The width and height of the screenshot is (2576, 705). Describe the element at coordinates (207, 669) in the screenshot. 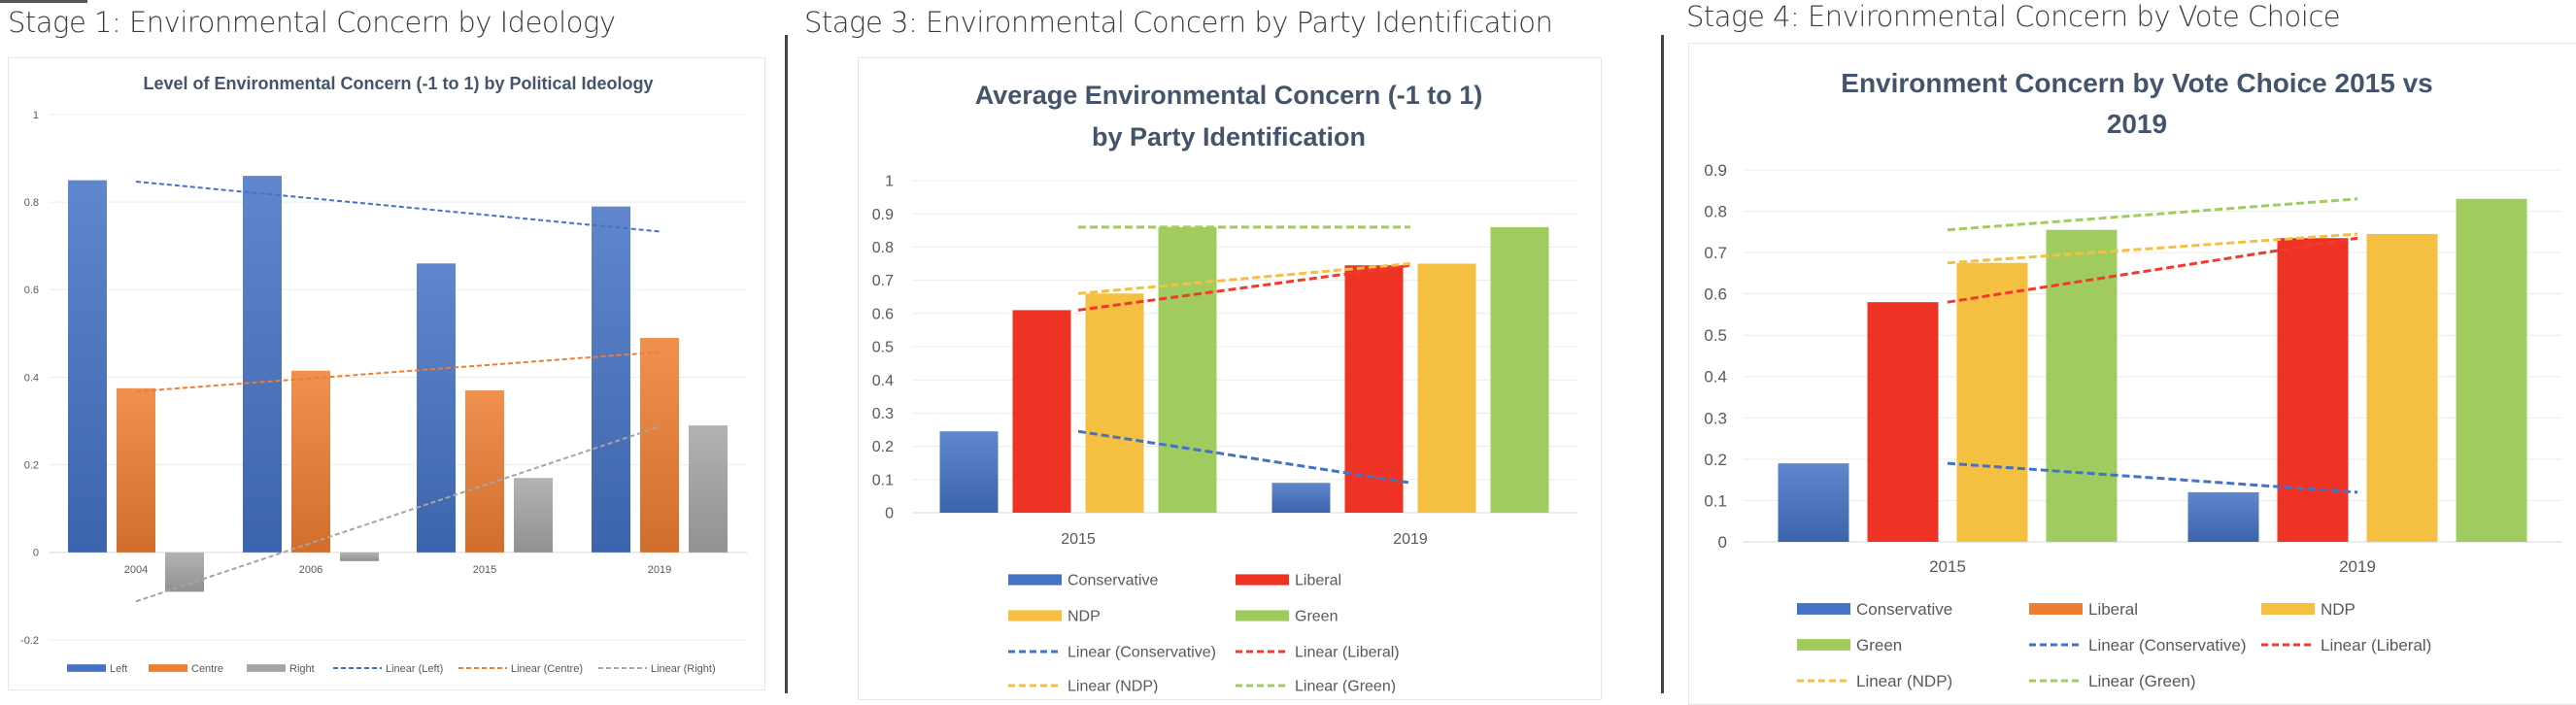

I see `legend-label: Centre` at that location.